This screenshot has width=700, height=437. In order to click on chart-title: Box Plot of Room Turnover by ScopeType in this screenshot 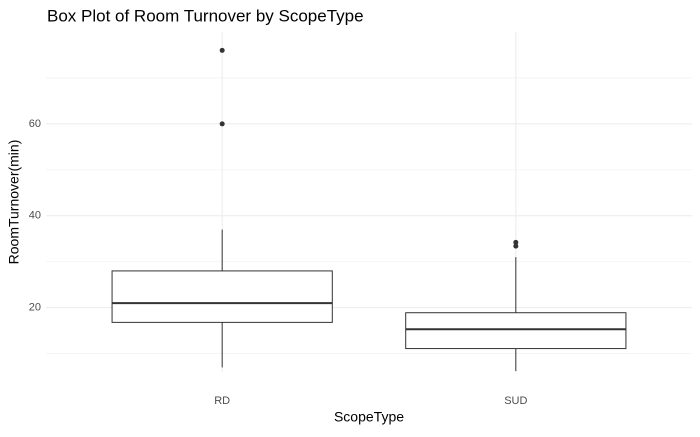, I will do `click(205, 15)`.